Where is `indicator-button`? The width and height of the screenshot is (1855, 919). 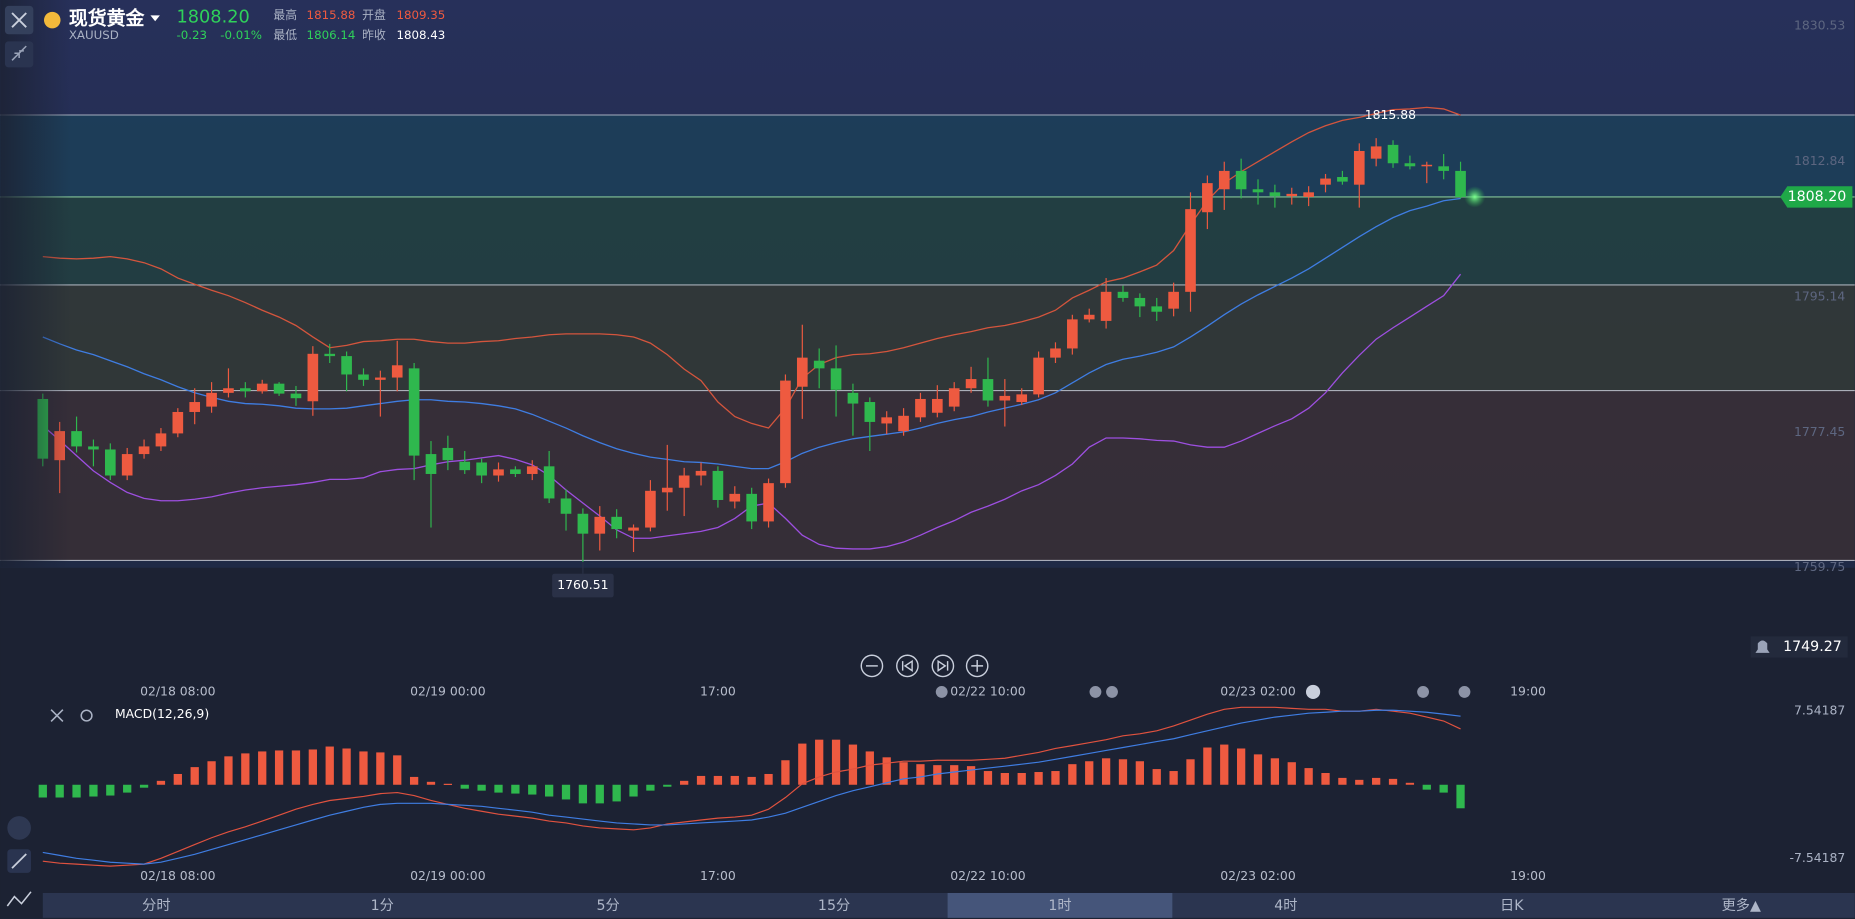
indicator-button is located at coordinates (19, 828).